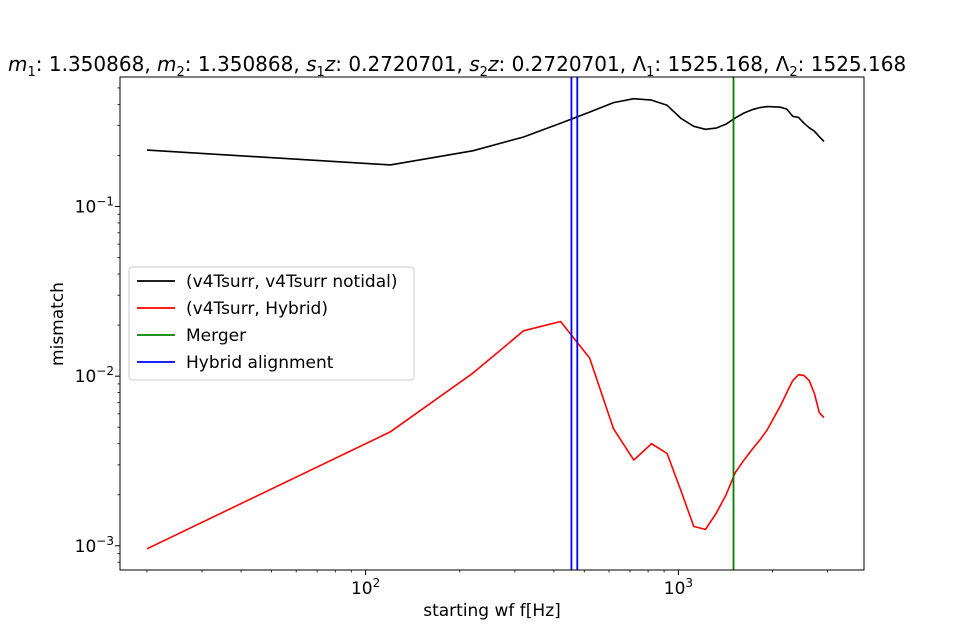 The width and height of the screenshot is (960, 640). I want to click on x-axis-label: starting wf f[Hz], so click(492, 611).